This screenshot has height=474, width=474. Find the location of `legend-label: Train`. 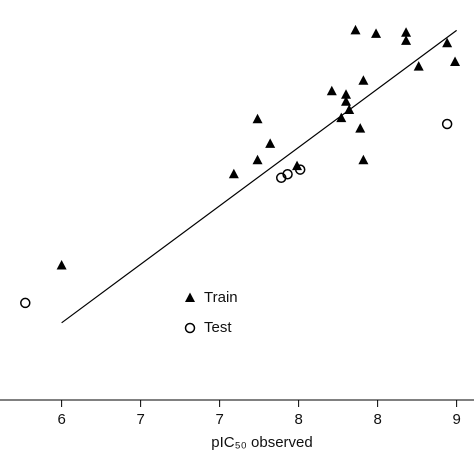

legend-label: Train is located at coordinates (221, 297).